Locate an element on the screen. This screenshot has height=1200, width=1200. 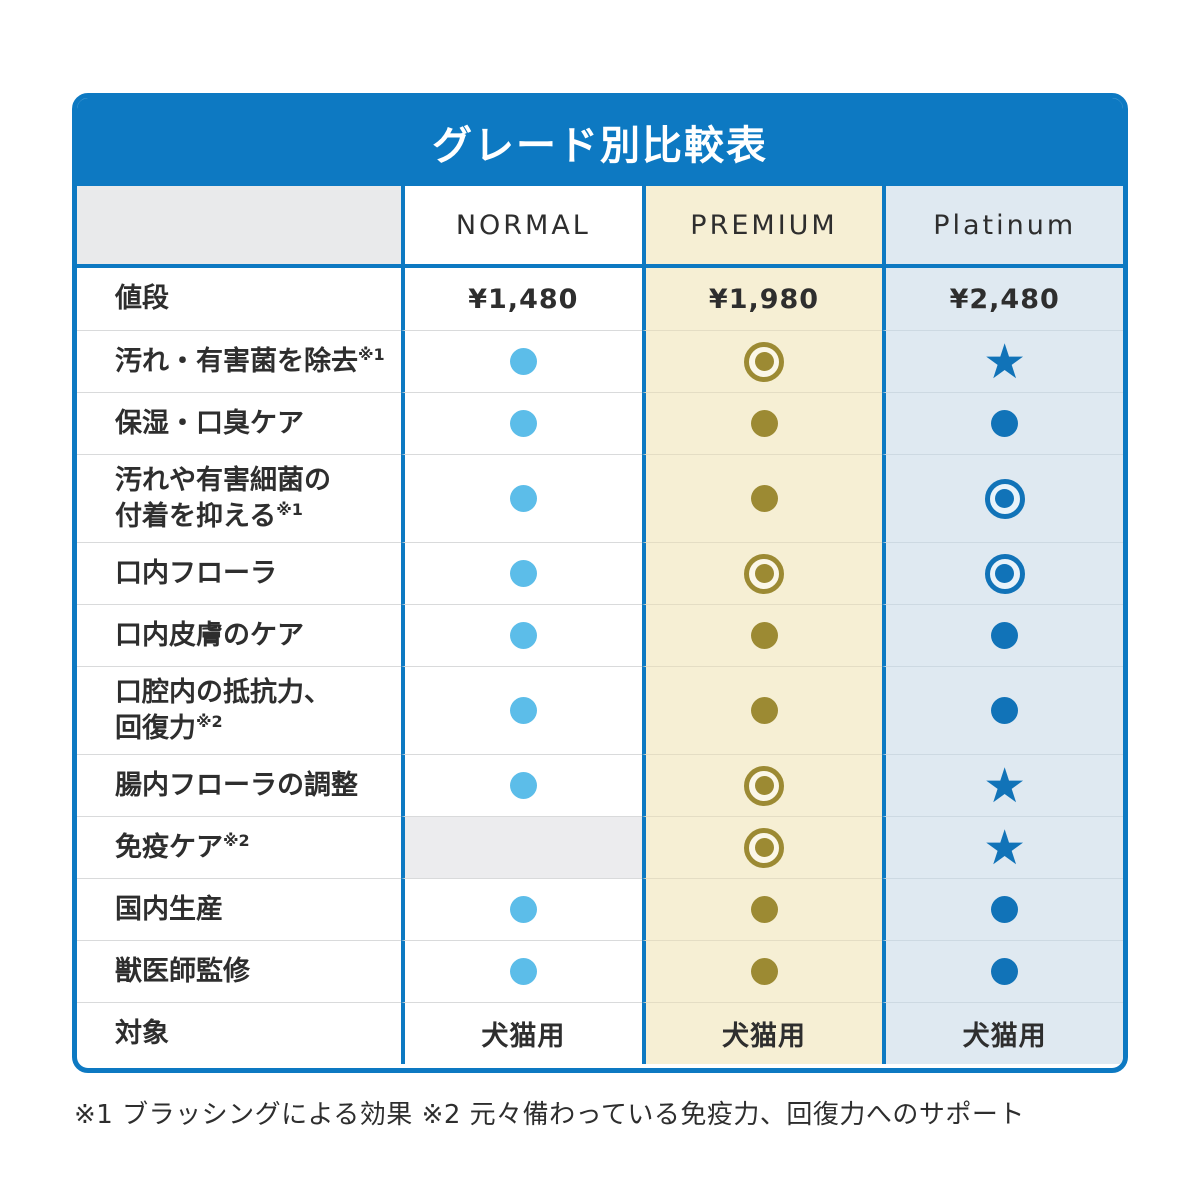
column-label: NORMAL is located at coordinates (523, 225).